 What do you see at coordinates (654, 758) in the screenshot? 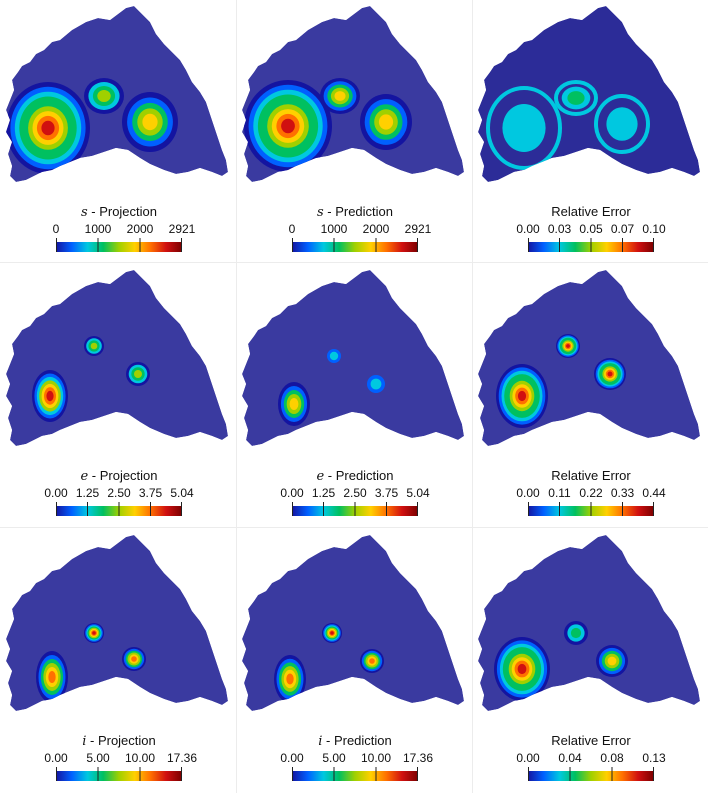
I see `colorbar-tick-label: 0.13` at bounding box center [654, 758].